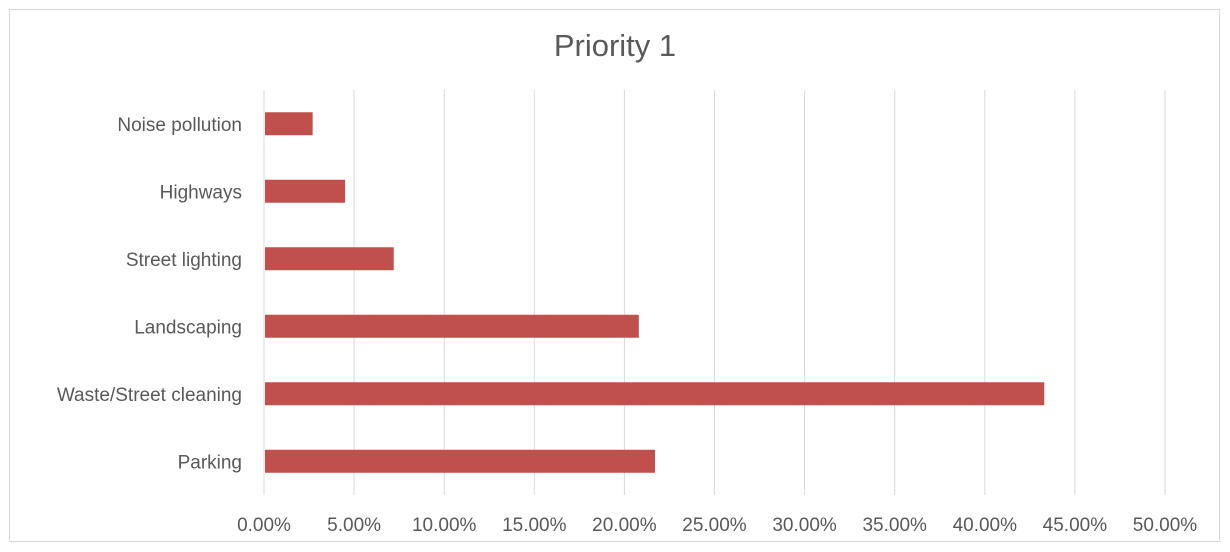 Image resolution: width=1230 pixels, height=552 pixels. I want to click on chart-title: Priority 1, so click(615, 45).